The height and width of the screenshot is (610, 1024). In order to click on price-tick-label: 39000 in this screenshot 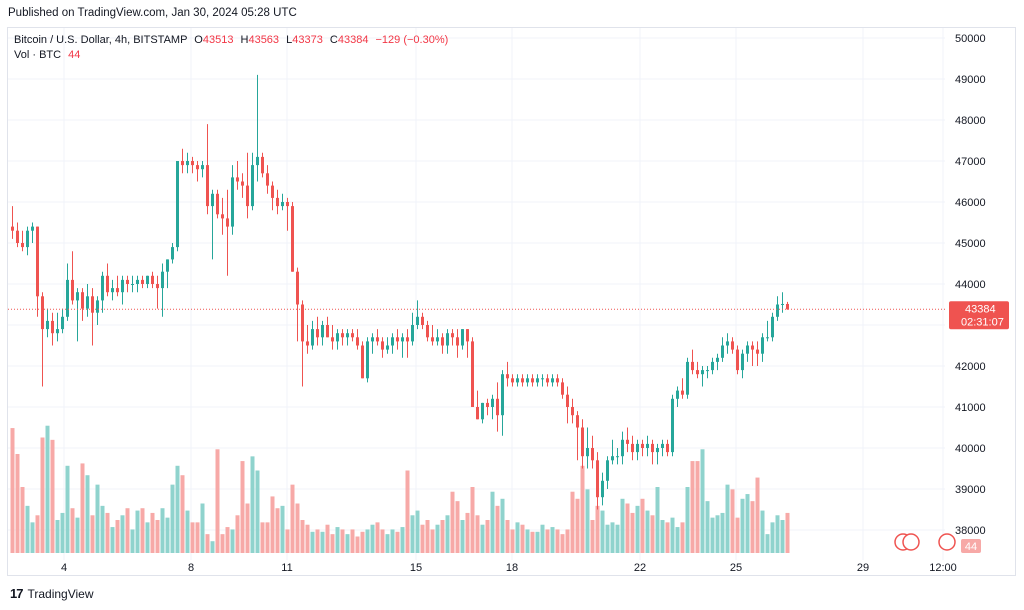, I will do `click(970, 490)`.